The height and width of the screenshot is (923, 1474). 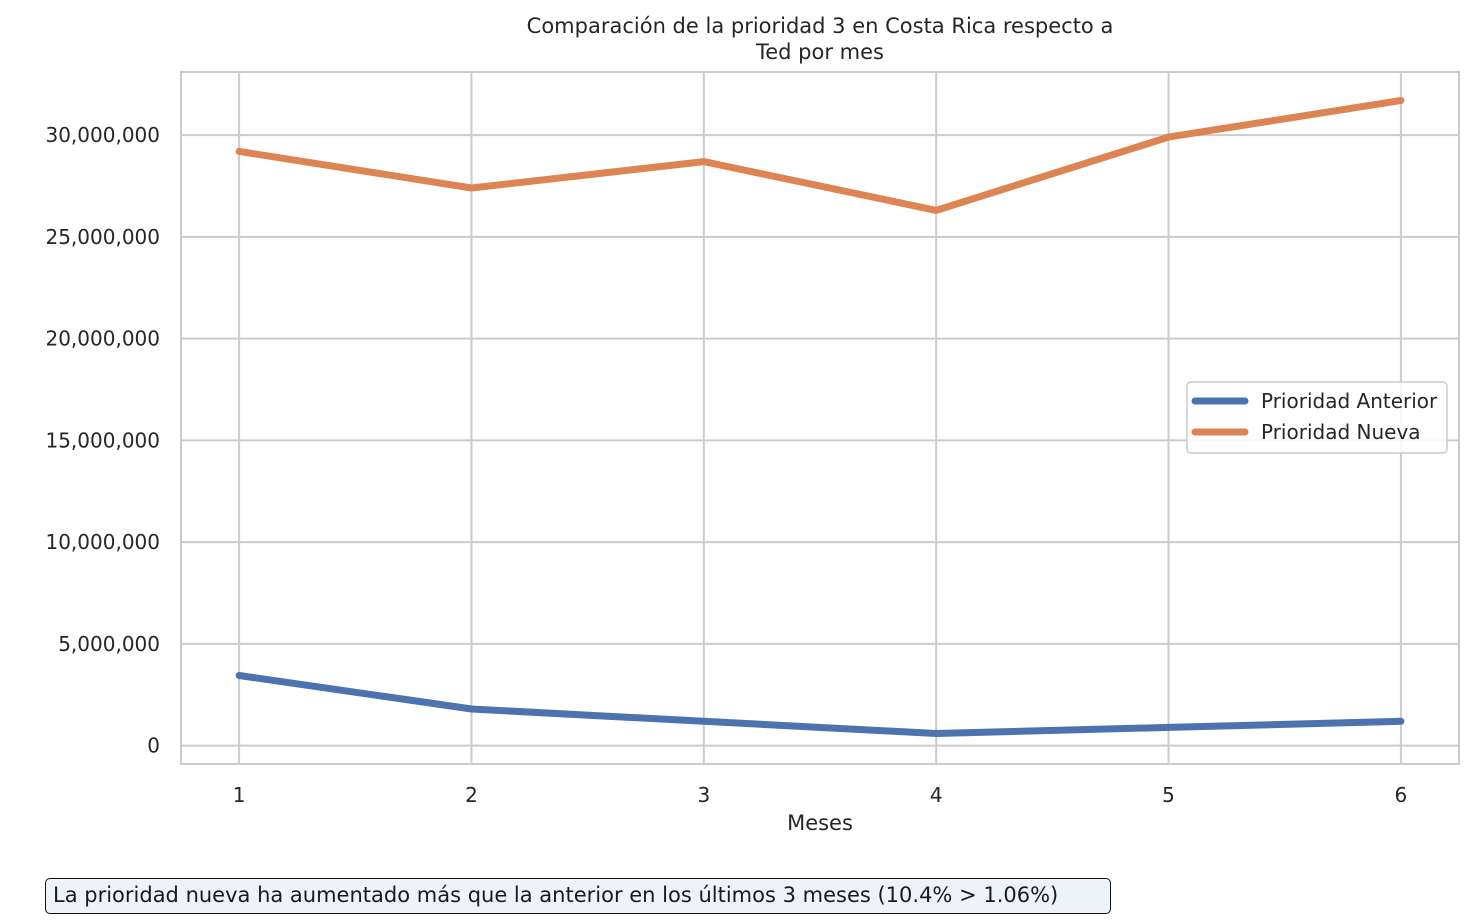 I want to click on x-tick-label: 5, so click(x=1168, y=795).